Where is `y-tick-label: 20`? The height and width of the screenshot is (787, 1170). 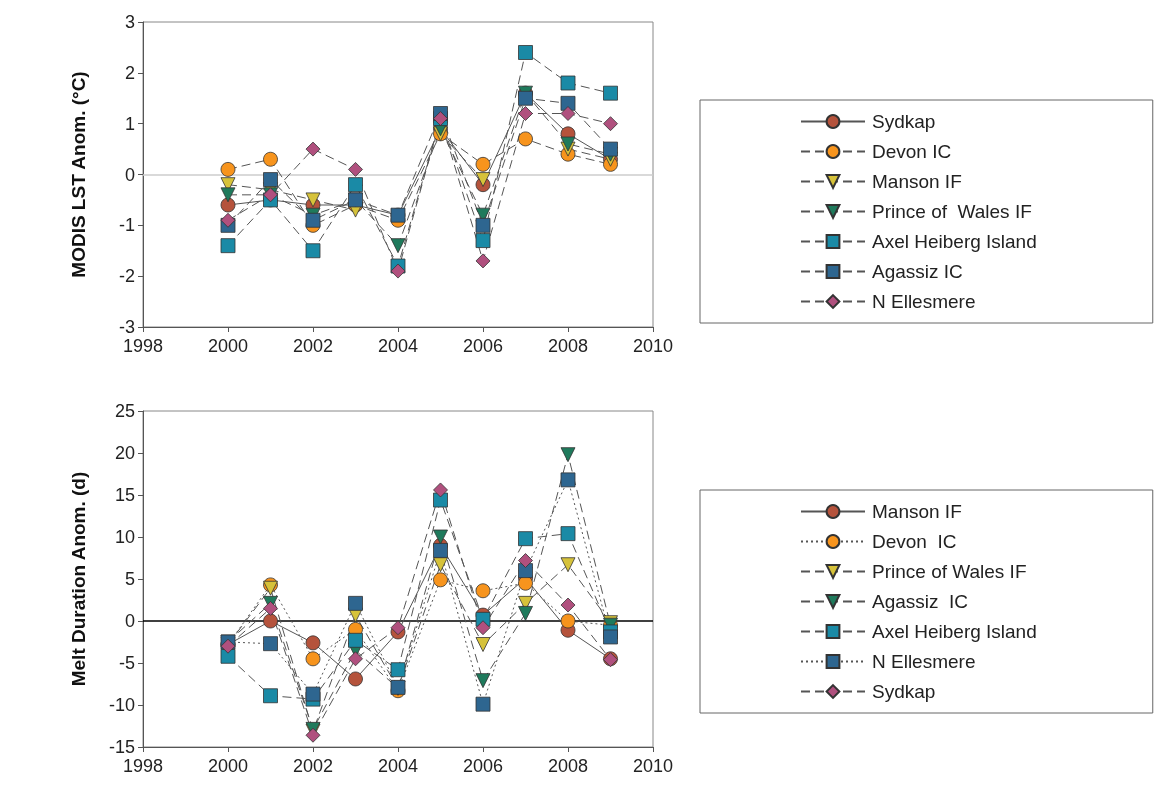
y-tick-label: 20 is located at coordinates (124, 453).